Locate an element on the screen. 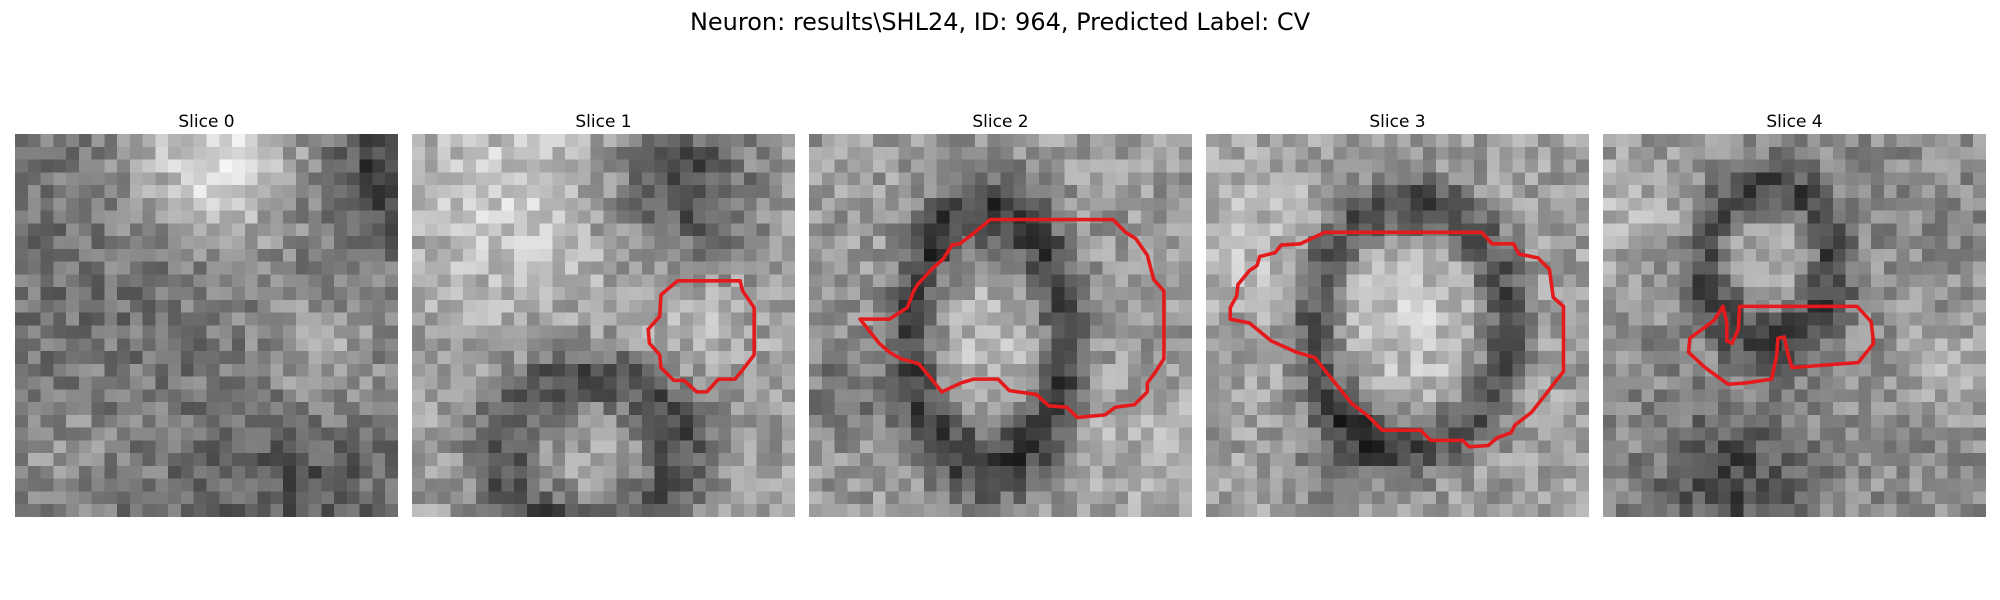  slice-panel-2: Slice 2 is located at coordinates (1000, 313).